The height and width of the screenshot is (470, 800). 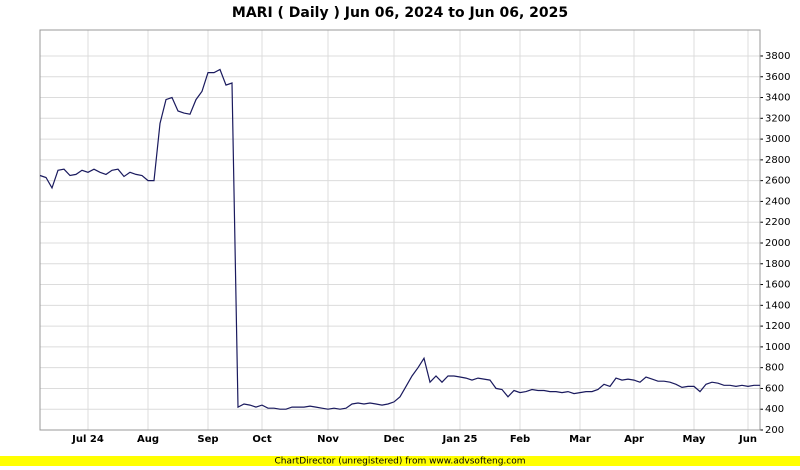 I want to click on footer-bar, so click(x=400, y=461).